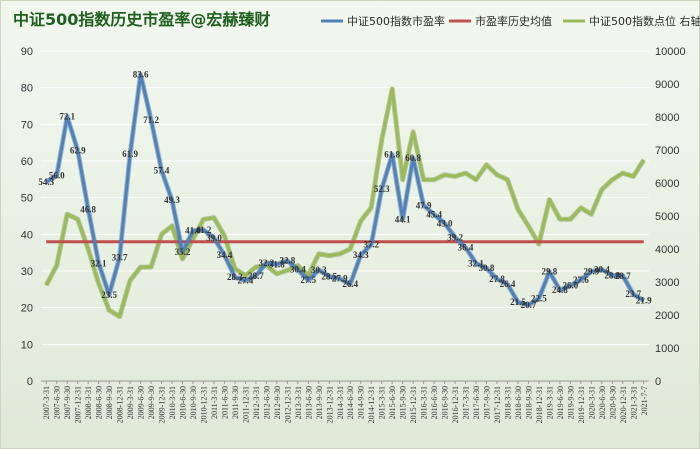  What do you see at coordinates (67, 117) in the screenshot?
I see `pe-data-label: 72.1` at bounding box center [67, 117].